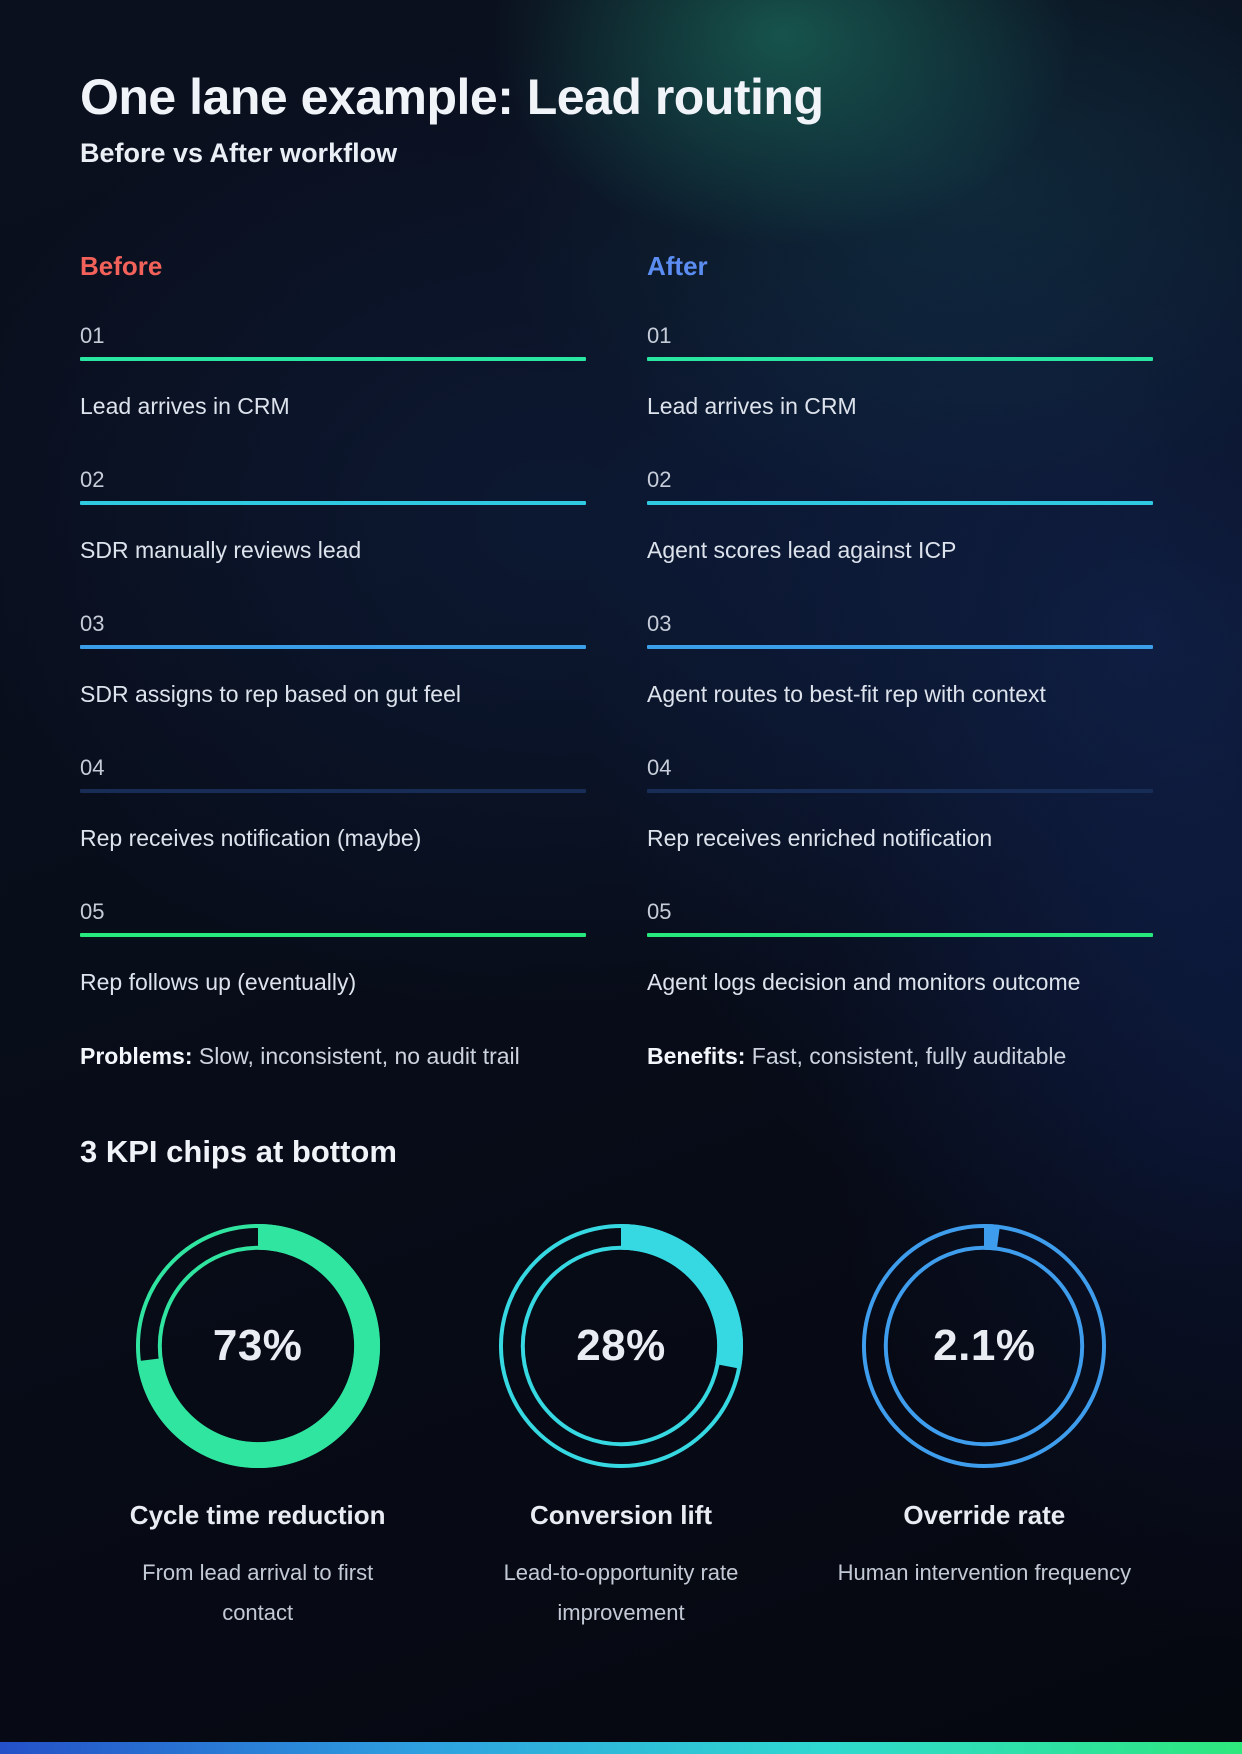 This screenshot has height=1754, width=1242. What do you see at coordinates (820, 838) in the screenshot?
I see `step-label: Rep receives enriched notification` at bounding box center [820, 838].